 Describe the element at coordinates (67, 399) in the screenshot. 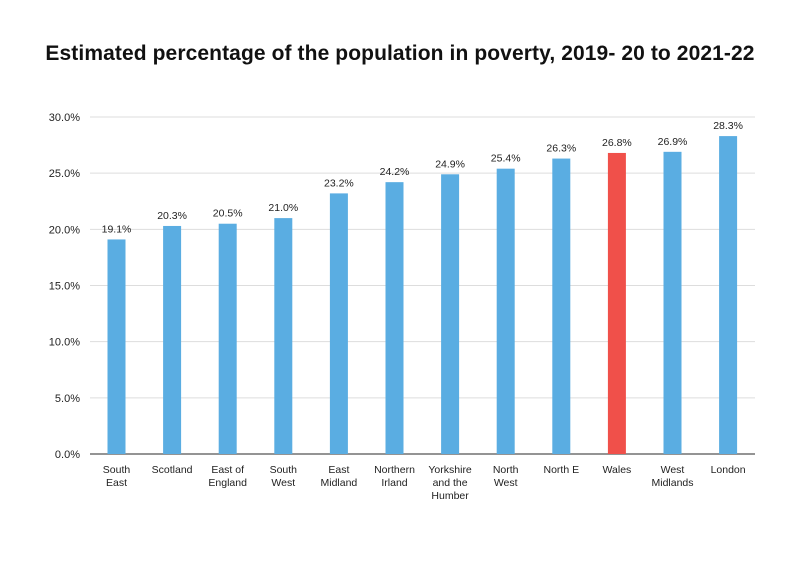

I see `y-tick-label: 5.0%` at that location.